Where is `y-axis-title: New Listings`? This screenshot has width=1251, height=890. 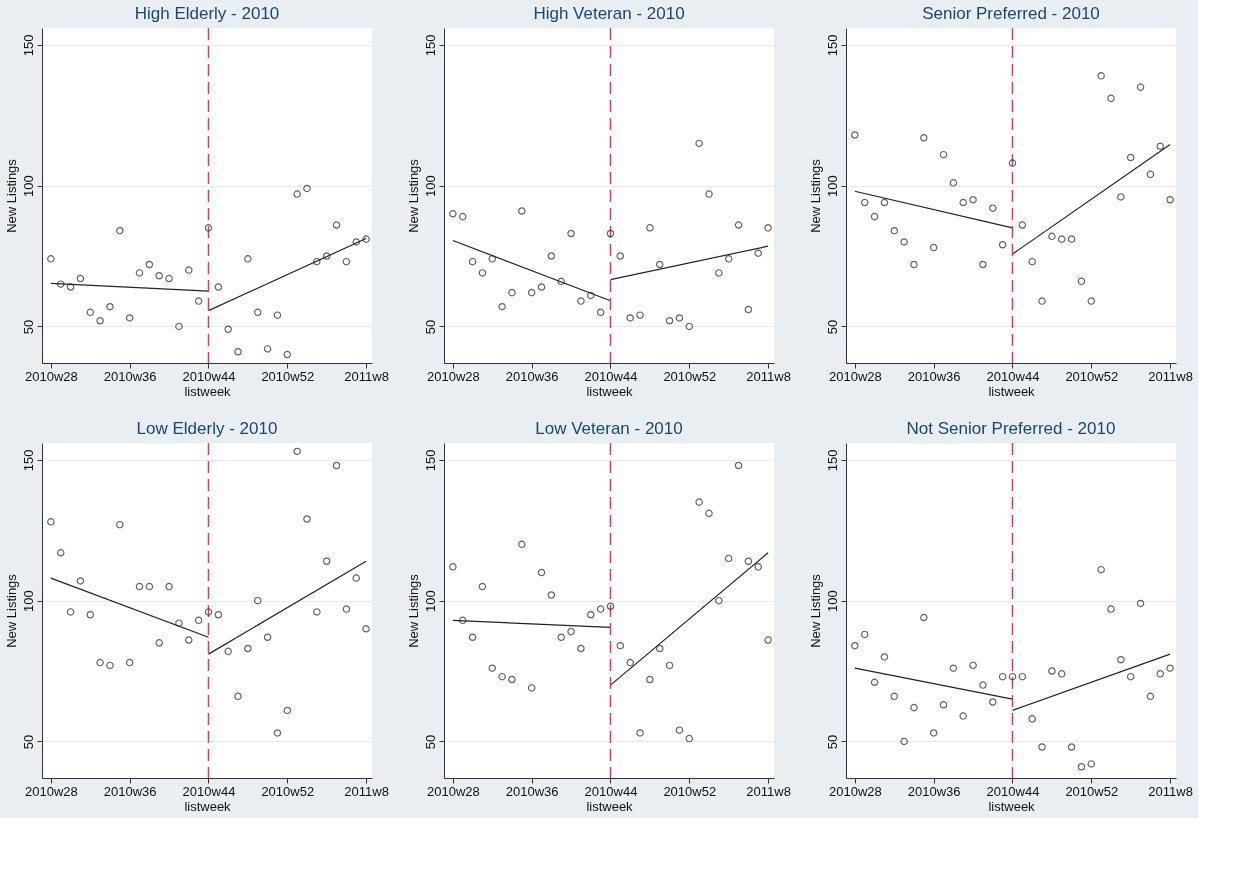 y-axis-title: New Listings is located at coordinates (815, 195).